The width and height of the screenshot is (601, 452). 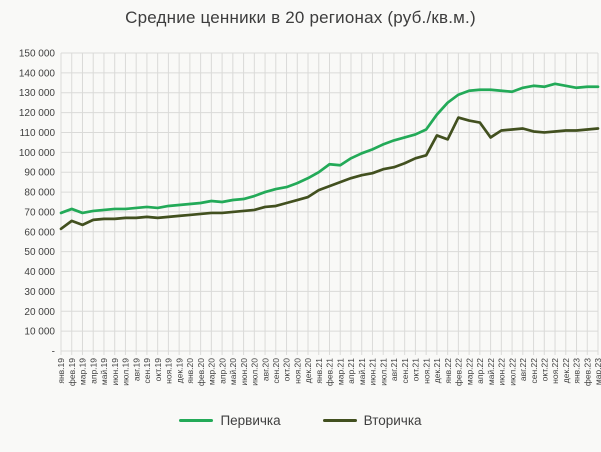 What do you see at coordinates (93, 371) in the screenshot?
I see `x-axis-label: апр.19` at bounding box center [93, 371].